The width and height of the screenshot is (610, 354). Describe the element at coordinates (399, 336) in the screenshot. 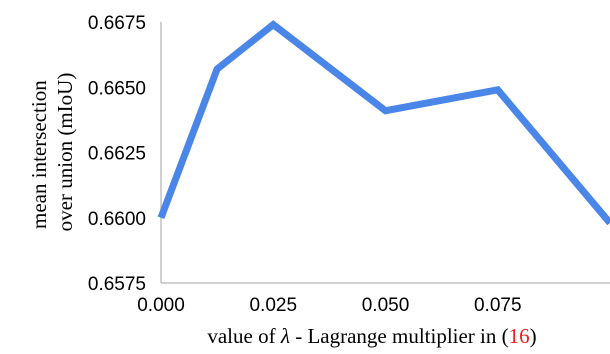

I see `x-axis-title-middle: - Lagrange multiplier in (` at that location.